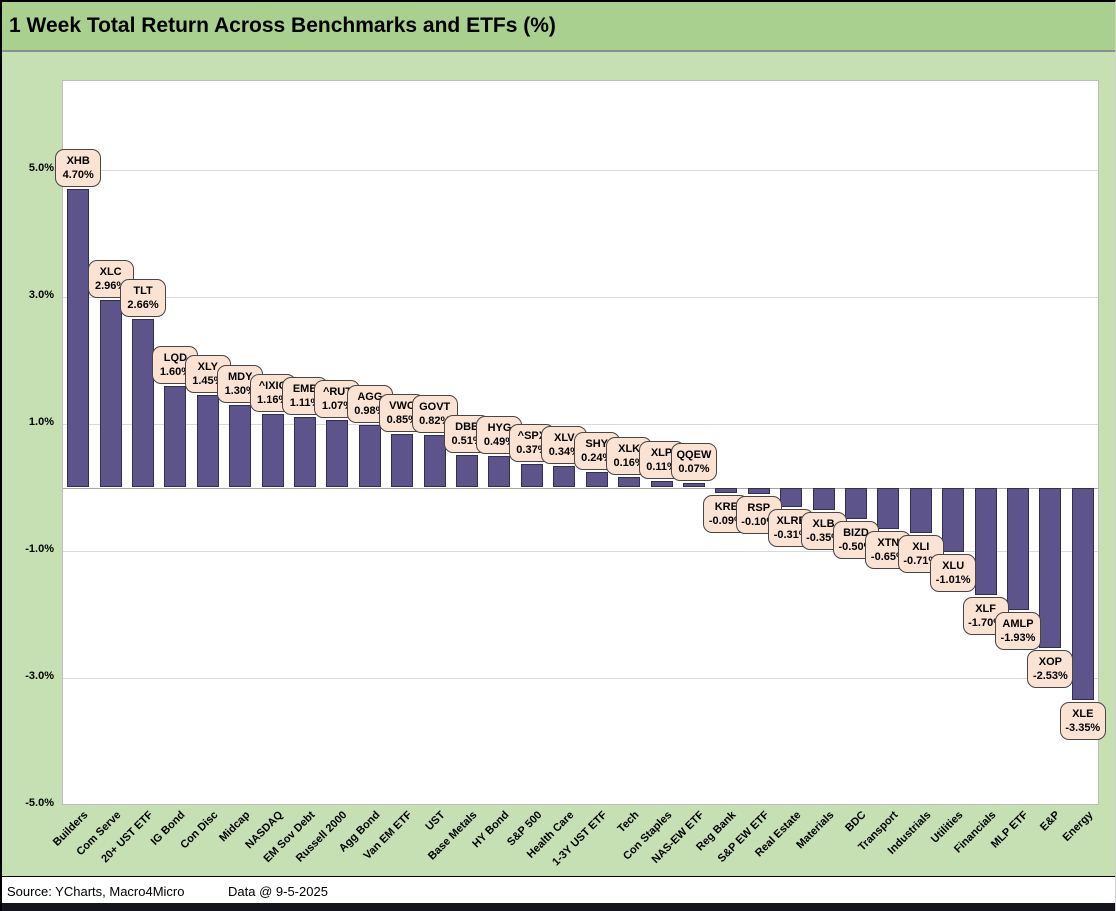 The width and height of the screenshot is (1116, 911). What do you see at coordinates (41, 168) in the screenshot?
I see `y-axis-tick-label: 5.0%` at bounding box center [41, 168].